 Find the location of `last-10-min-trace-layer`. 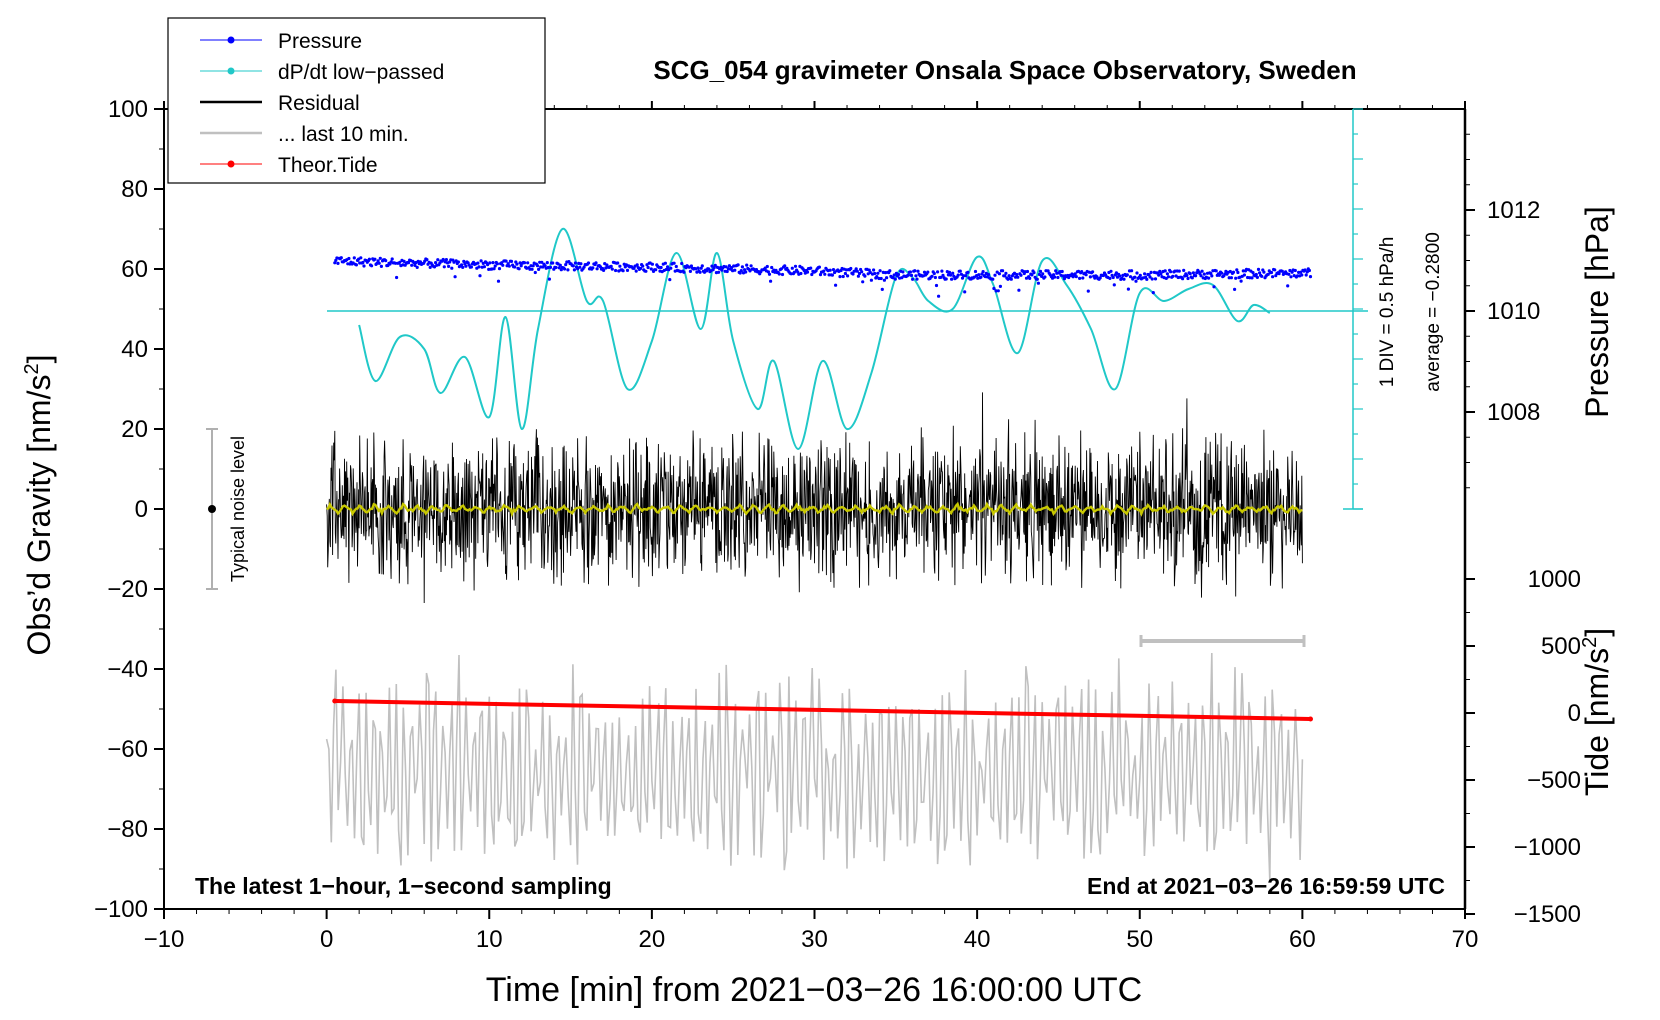

last-10-min-trace-layer is located at coordinates (814, 766).